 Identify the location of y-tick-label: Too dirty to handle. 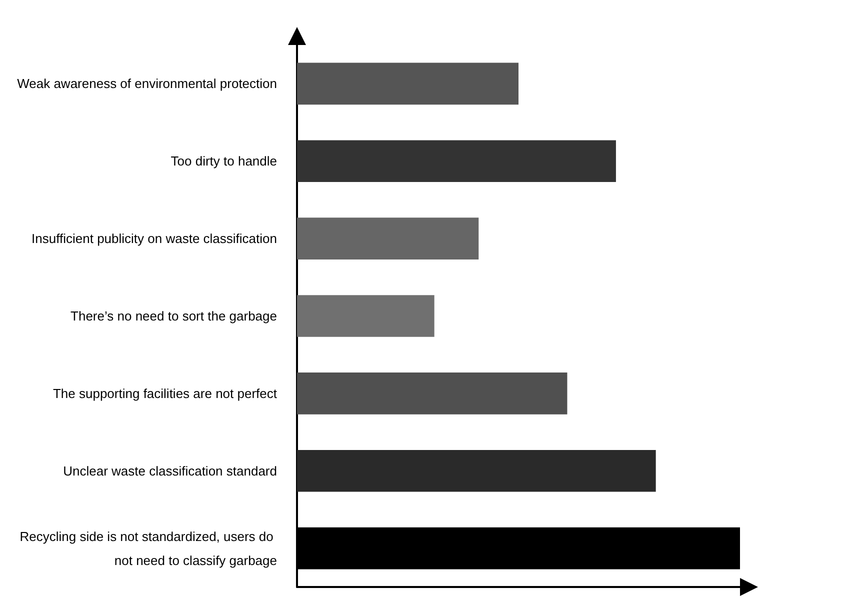
(223, 161).